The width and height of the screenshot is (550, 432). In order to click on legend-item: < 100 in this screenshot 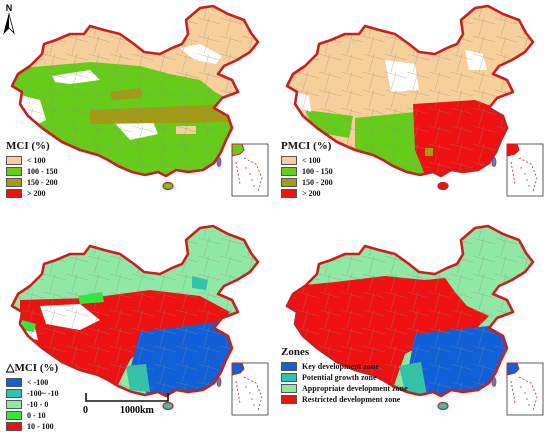, I will do `click(307, 160)`.